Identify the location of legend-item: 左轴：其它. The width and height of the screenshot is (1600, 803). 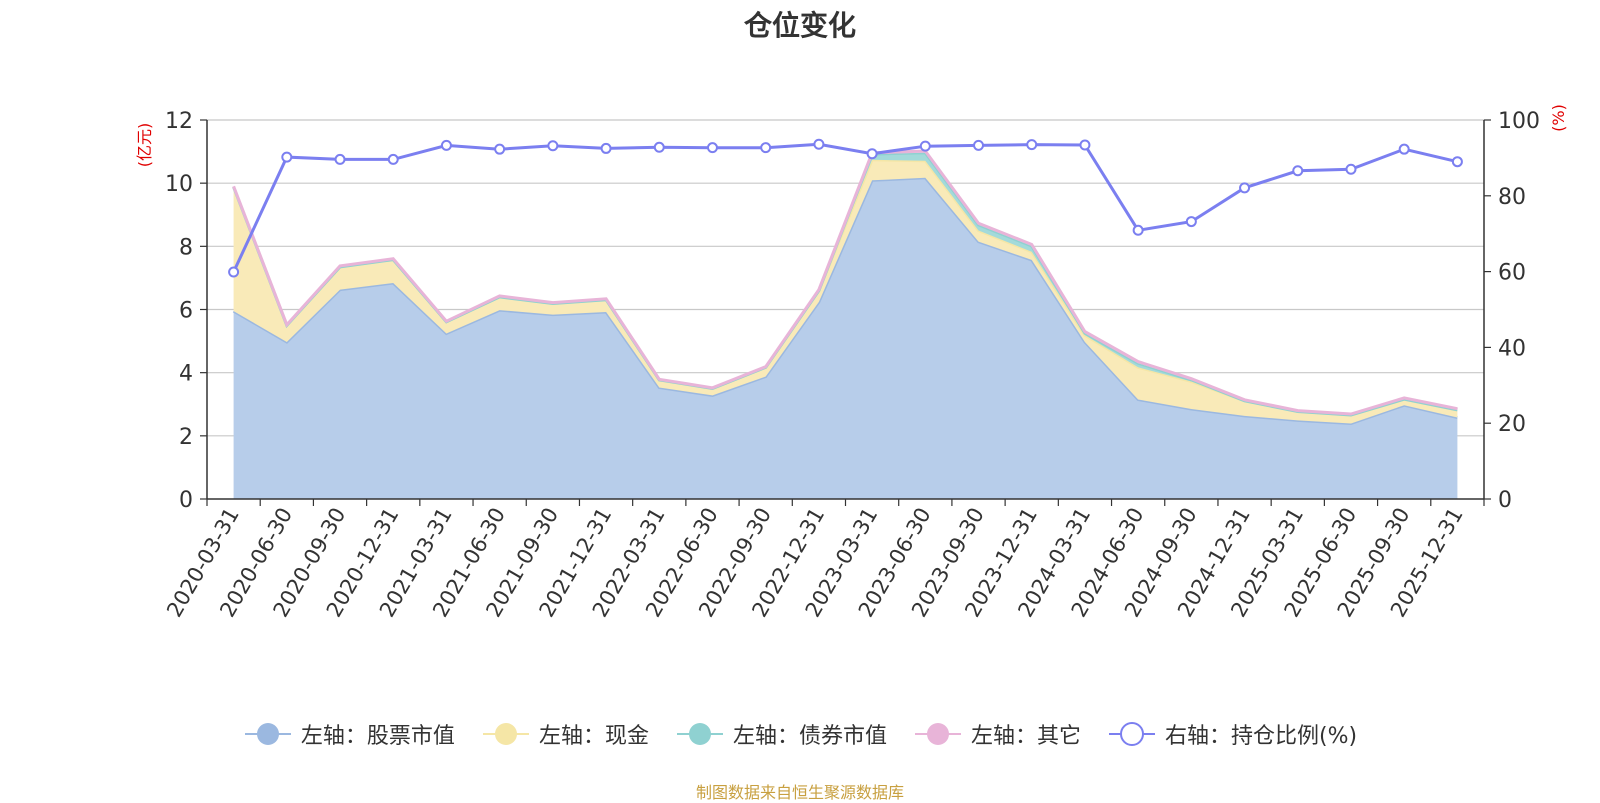
(997, 734).